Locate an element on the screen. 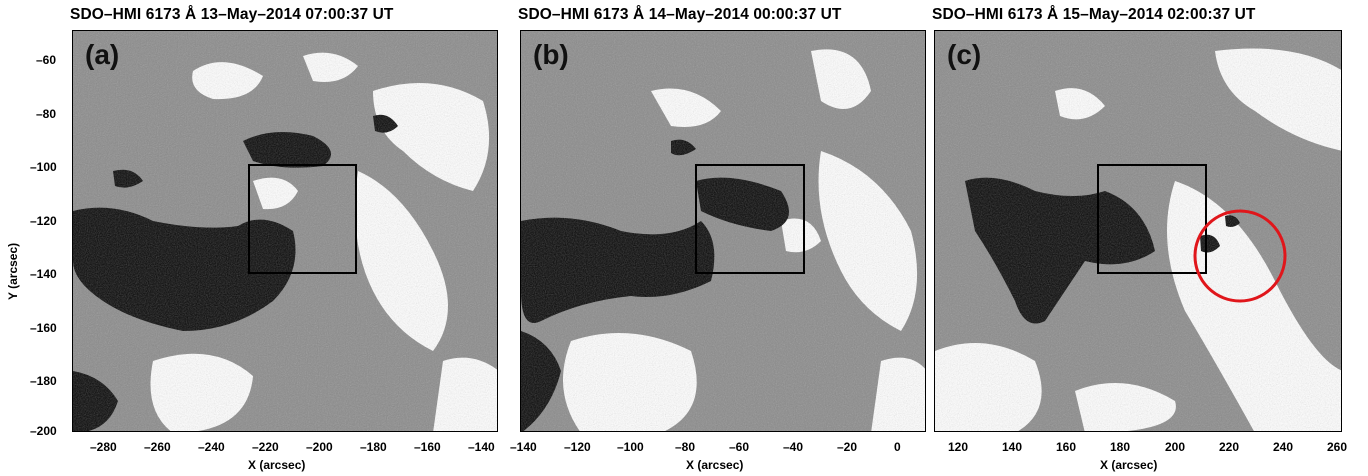 The width and height of the screenshot is (1368, 476). panel-b-title: SDO–HMI 6173 Å 14–May–2014 00:00:37 UT is located at coordinates (680, 14).